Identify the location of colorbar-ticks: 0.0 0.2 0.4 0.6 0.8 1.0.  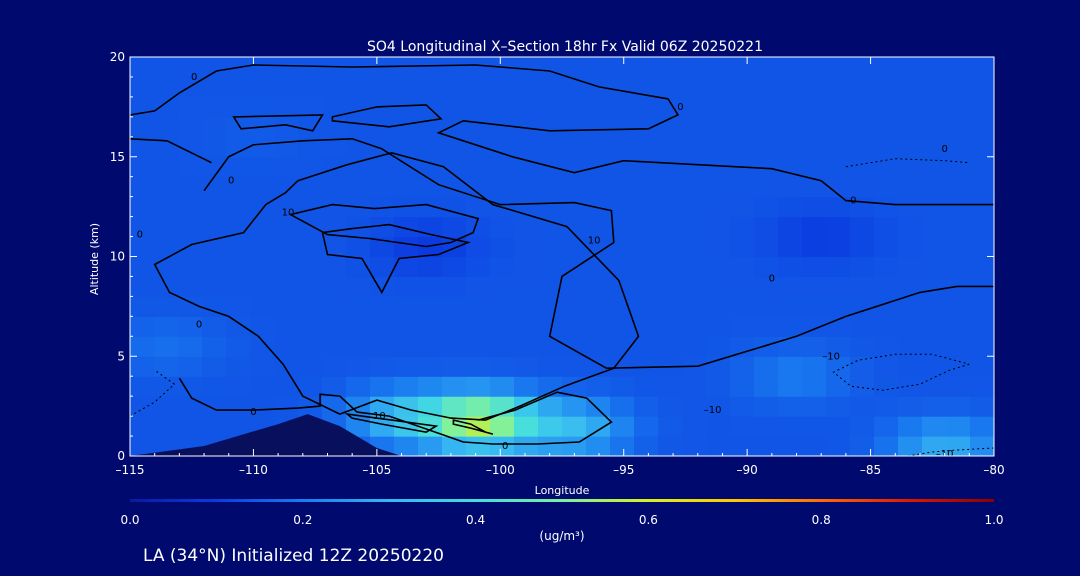
(561, 520).